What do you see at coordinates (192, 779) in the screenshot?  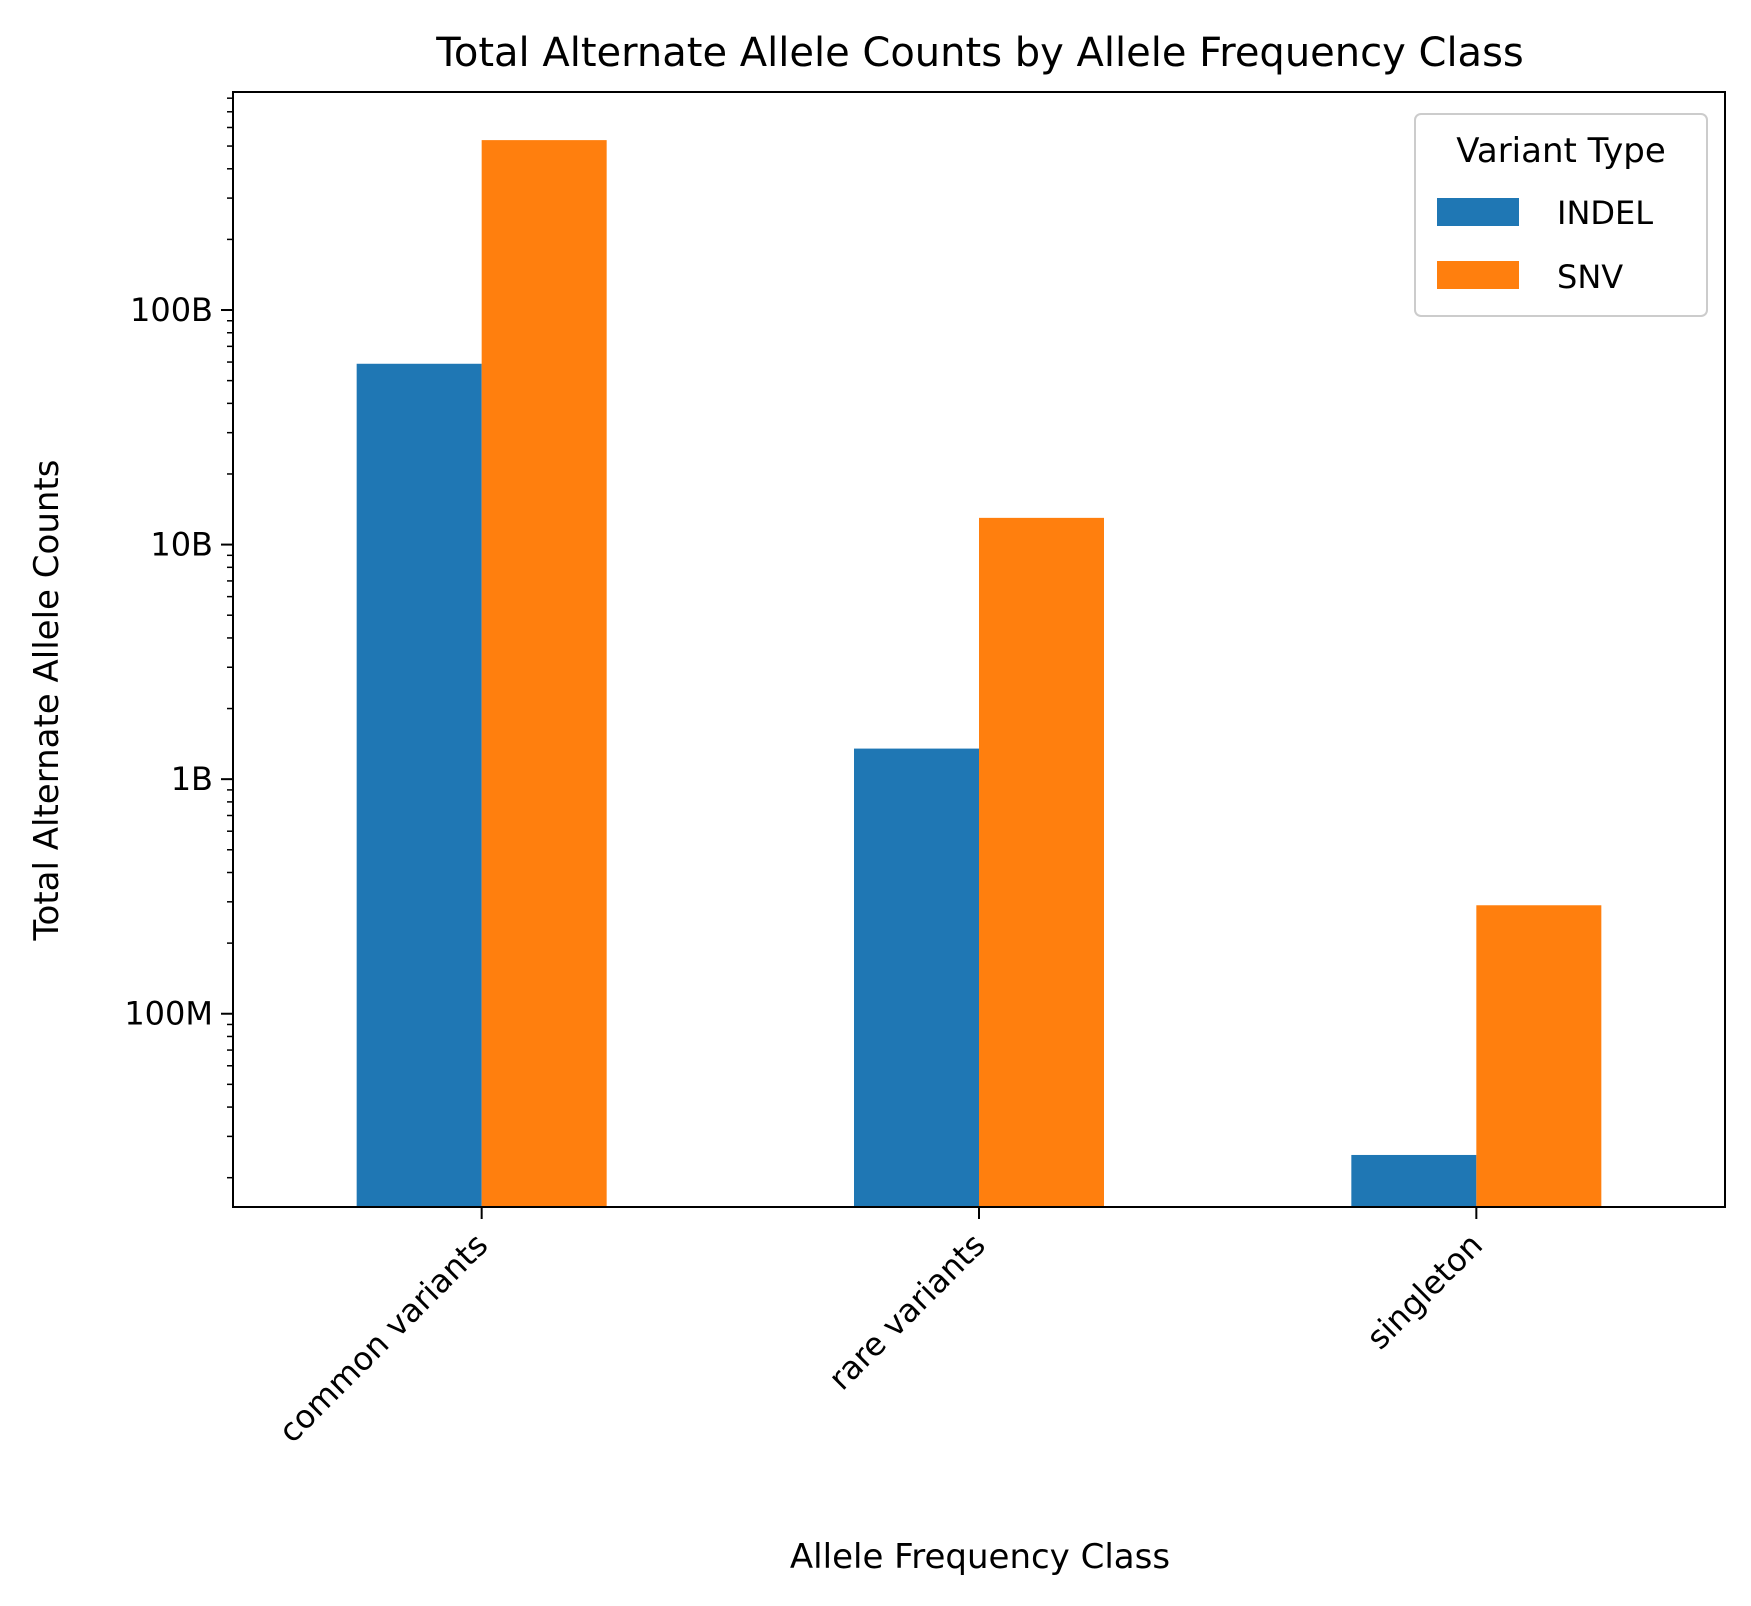 I see `y-tick-label: 1B` at bounding box center [192, 779].